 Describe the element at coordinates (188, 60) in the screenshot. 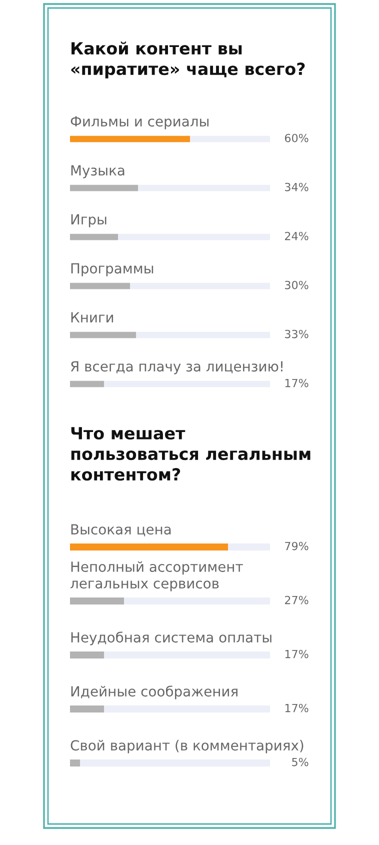

I see `chart-title: Какой контент вы «пиратите» чаще всего?` at that location.